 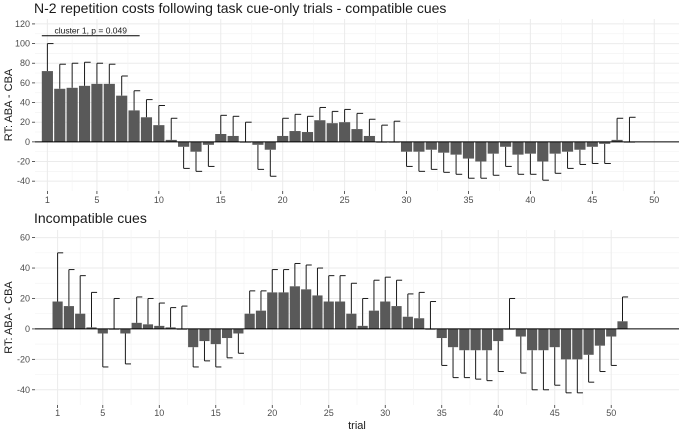 I want to click on x-tick-label: 35, so click(x=442, y=413).